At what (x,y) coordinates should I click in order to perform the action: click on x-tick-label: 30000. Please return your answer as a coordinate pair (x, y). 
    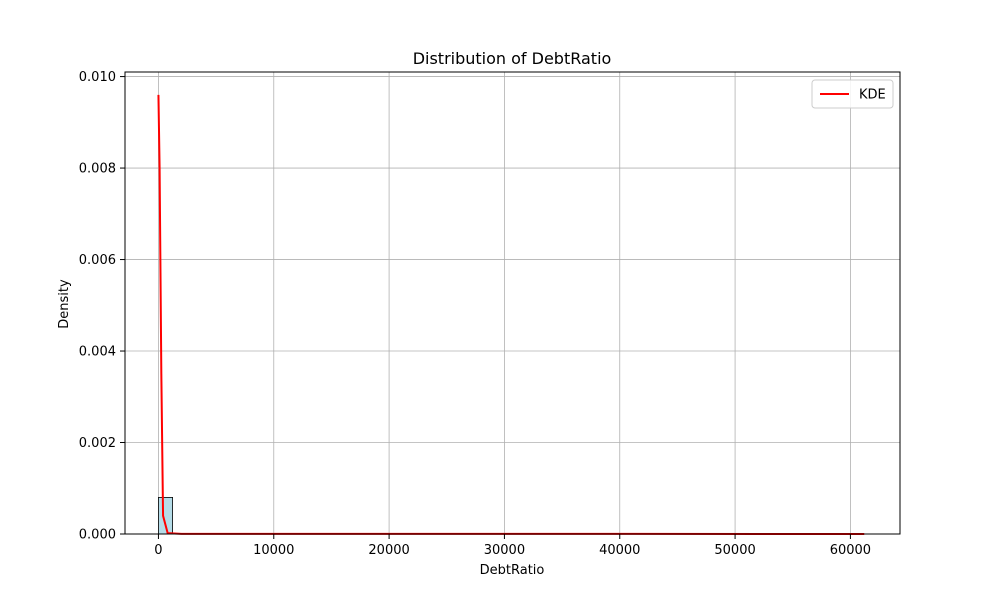
    Looking at the image, I should click on (504, 550).